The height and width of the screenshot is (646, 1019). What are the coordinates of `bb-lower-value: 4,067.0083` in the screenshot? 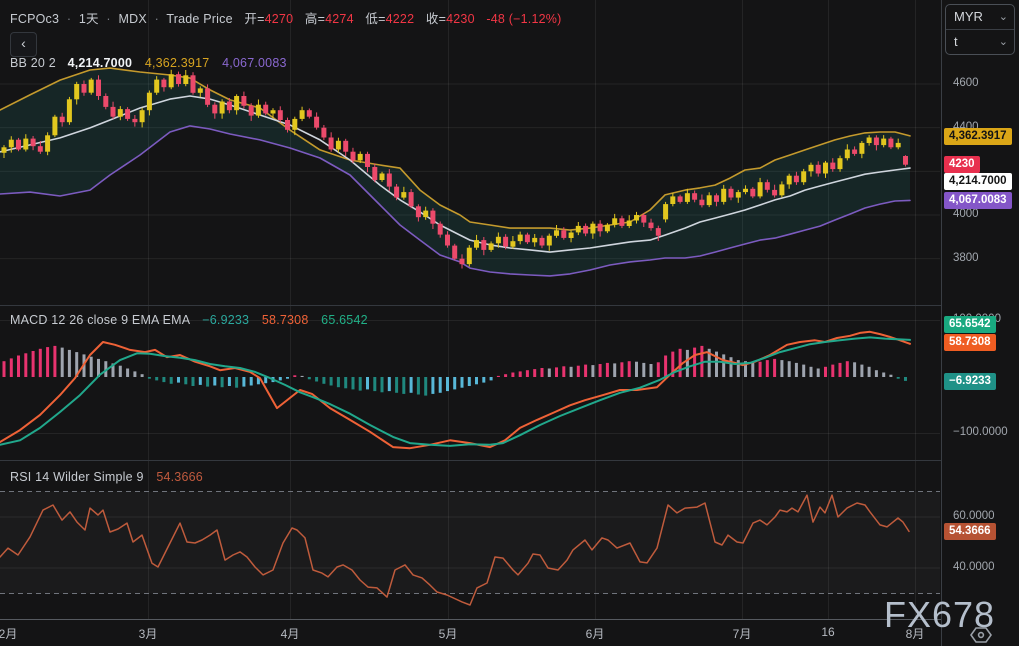 It's located at (254, 63).